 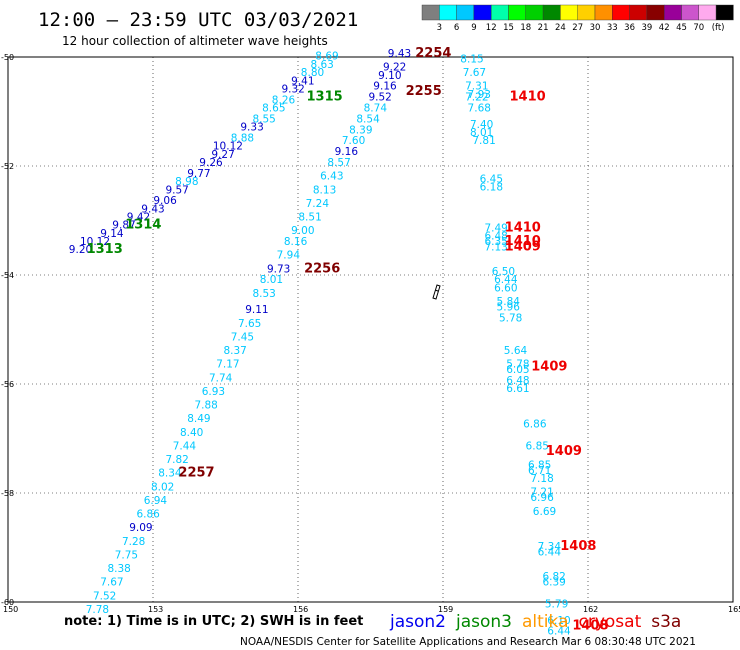 What do you see at coordinates (156, 501) in the screenshot?
I see `swh-label: 6.94` at bounding box center [156, 501].